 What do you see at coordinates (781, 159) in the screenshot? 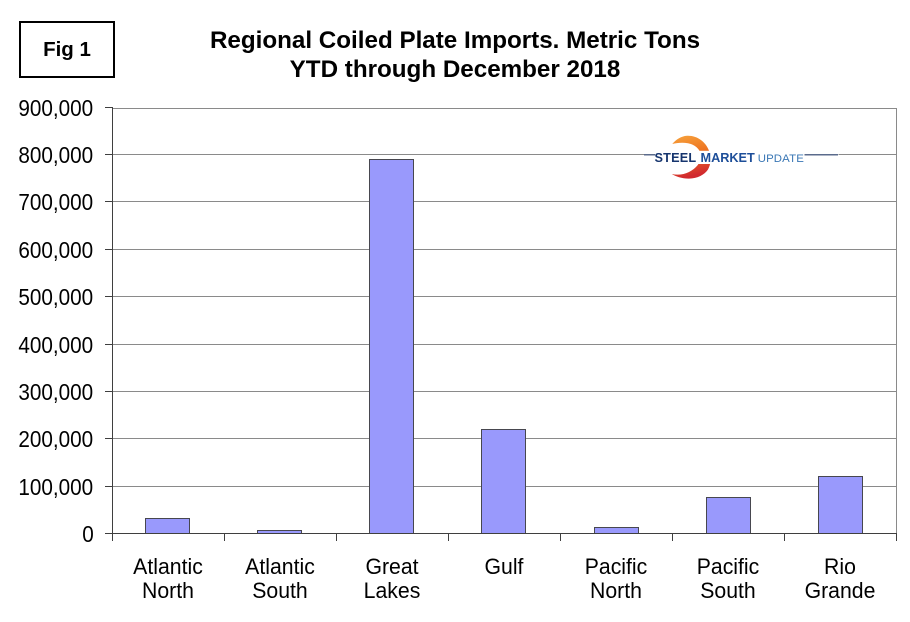
I see `svg-text: UPDATE` at bounding box center [781, 159].